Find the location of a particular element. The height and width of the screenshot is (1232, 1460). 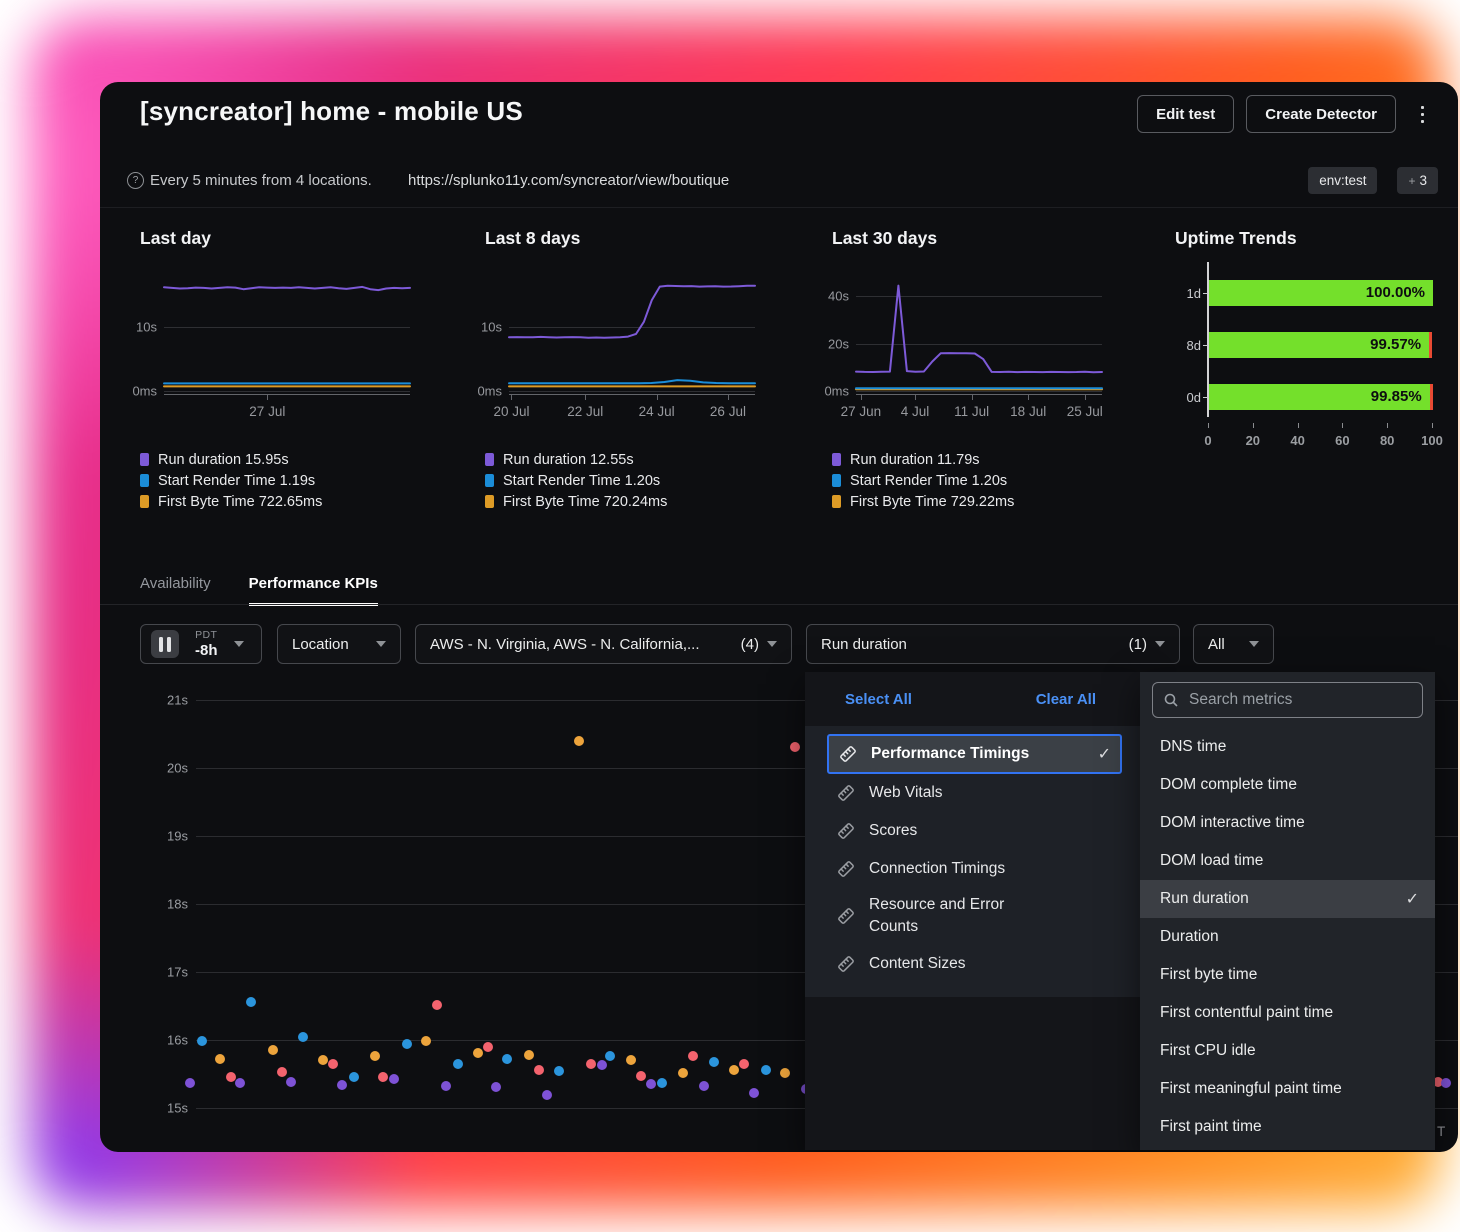

info-icon: ? is located at coordinates (135, 180).